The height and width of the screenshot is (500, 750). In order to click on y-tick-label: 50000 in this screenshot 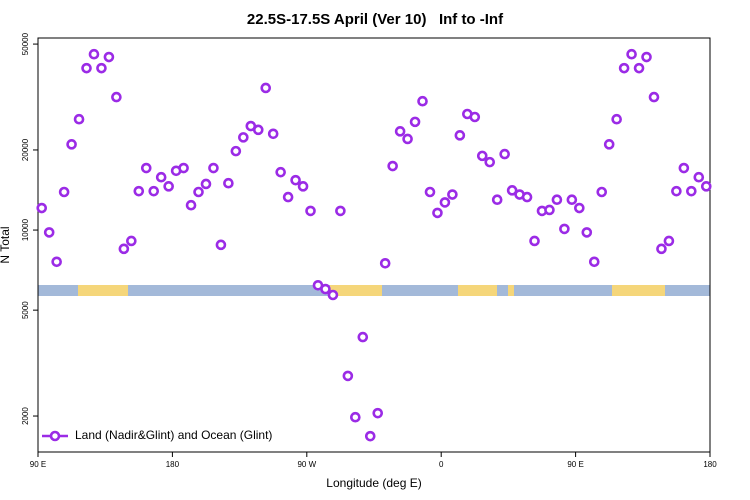, I will do `click(25, 43)`.